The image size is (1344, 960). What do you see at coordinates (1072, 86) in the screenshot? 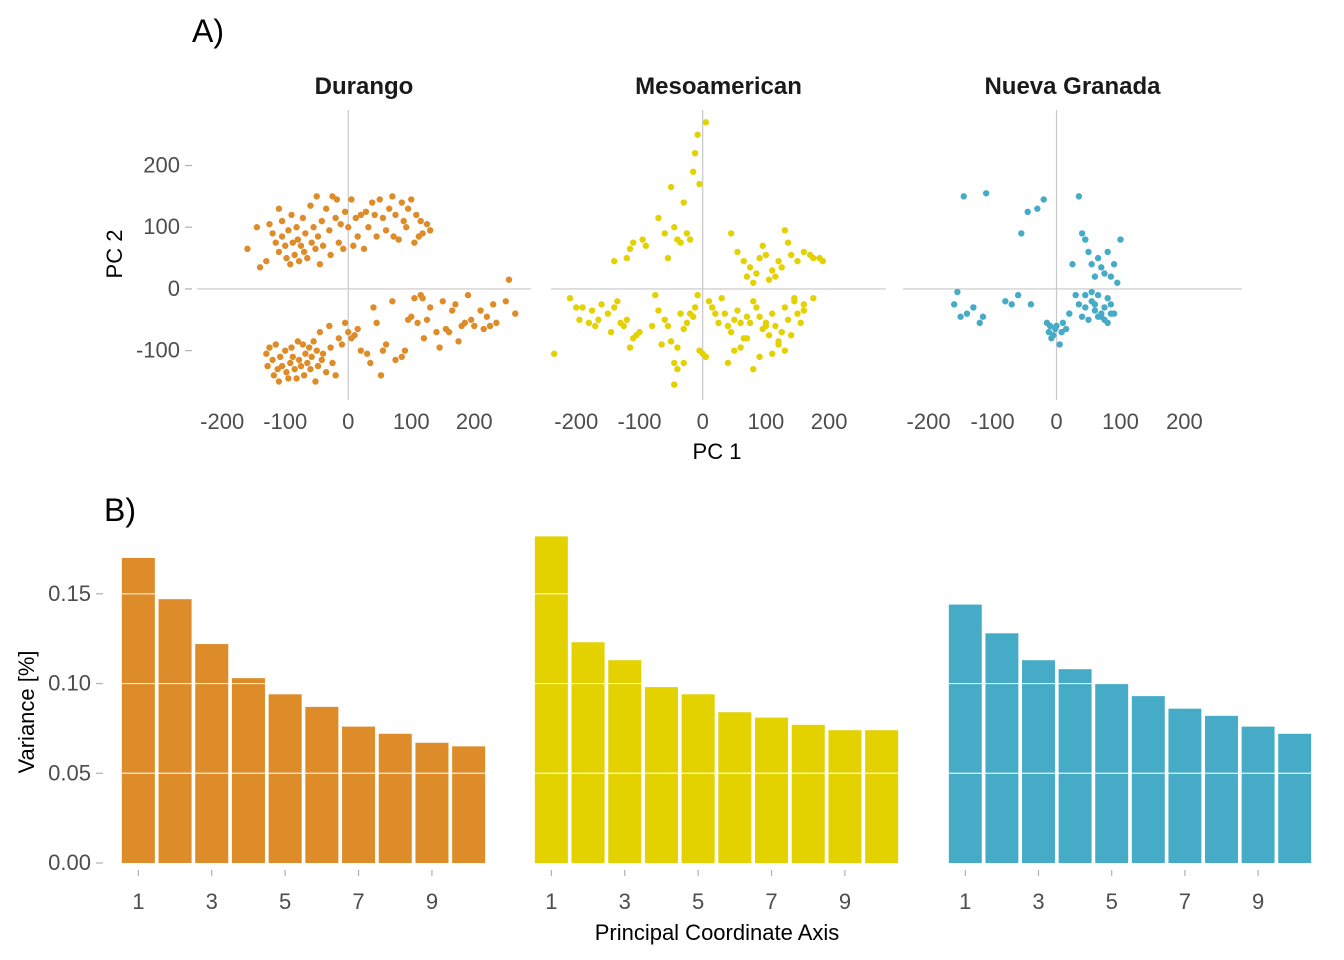
I see `facet-strip-label: Nueva Granada` at bounding box center [1072, 86].